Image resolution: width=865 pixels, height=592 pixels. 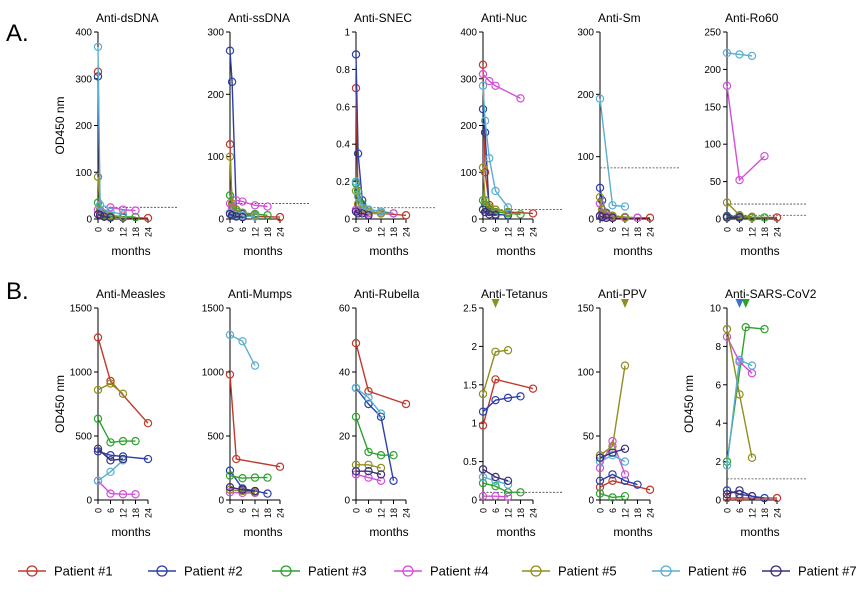 I want to click on y-tick-label: 150, so click(x=585, y=309).